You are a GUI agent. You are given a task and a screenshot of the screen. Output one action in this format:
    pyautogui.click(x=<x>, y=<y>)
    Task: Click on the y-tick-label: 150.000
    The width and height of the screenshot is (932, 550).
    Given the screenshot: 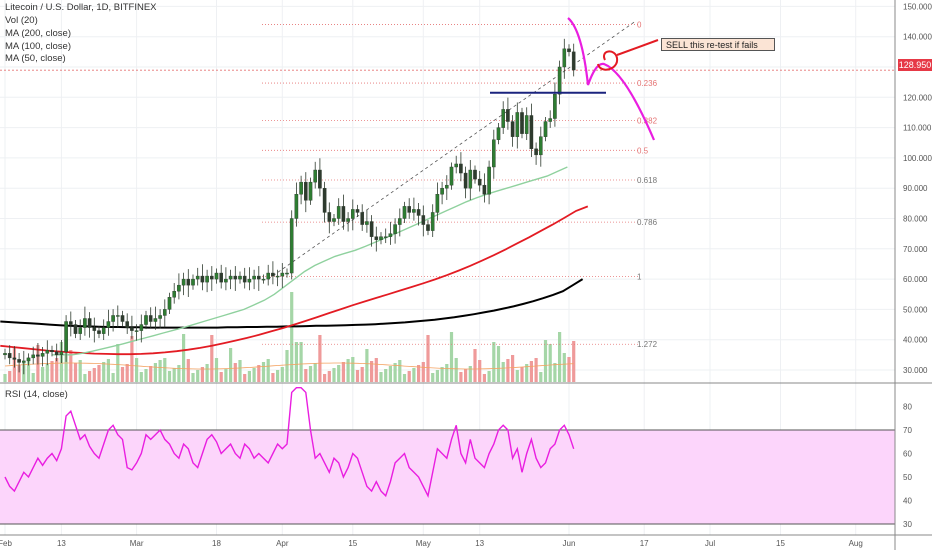 What is the action you would take?
    pyautogui.click(x=917, y=6)
    